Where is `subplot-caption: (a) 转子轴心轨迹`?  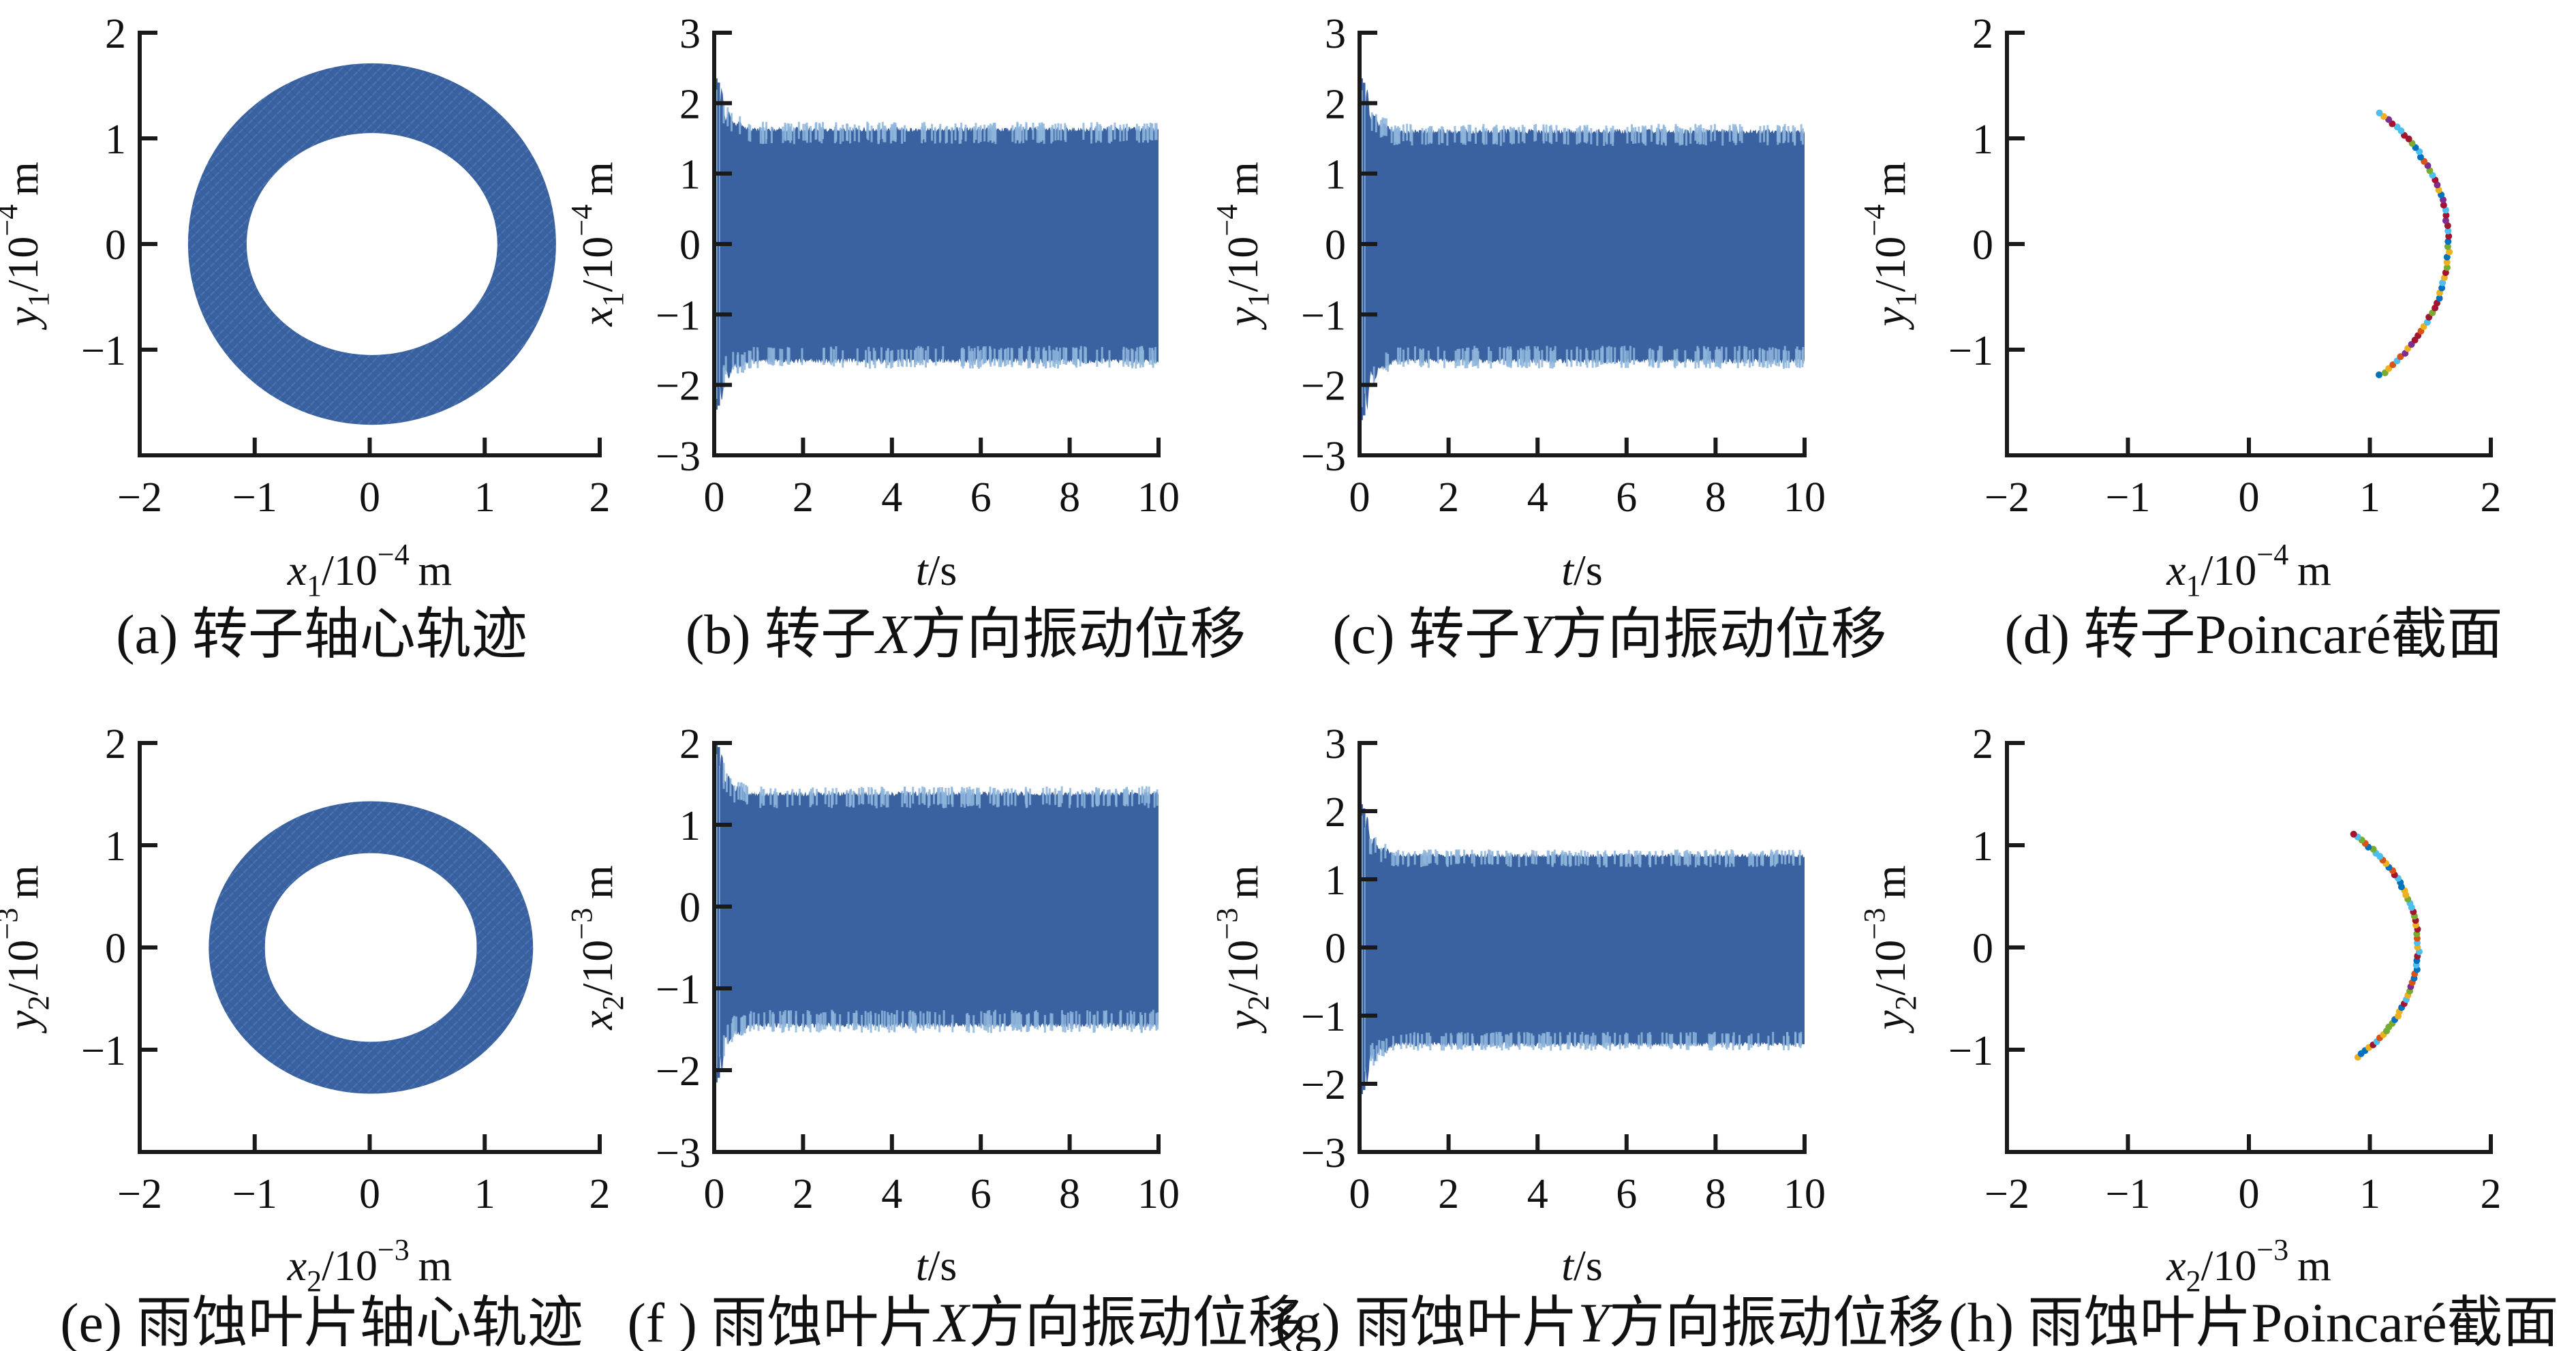
subplot-caption: (a) 转子轴心轨迹 is located at coordinates (321, 634).